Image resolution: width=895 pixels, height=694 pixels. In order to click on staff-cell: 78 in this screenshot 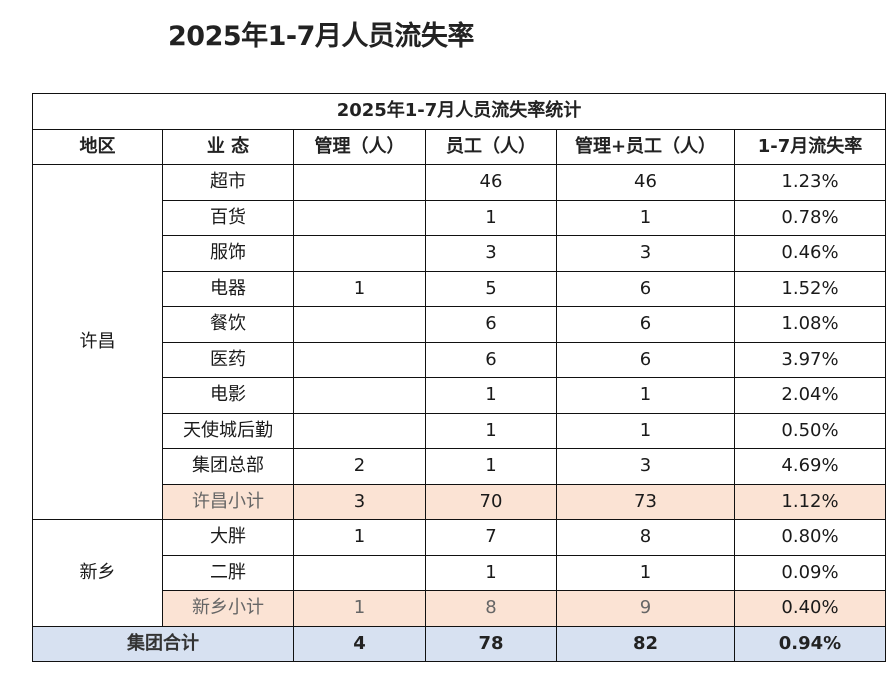, I will do `click(491, 643)`.